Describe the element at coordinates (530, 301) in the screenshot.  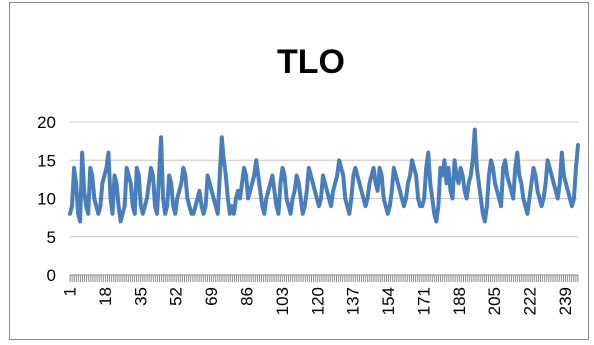
I see `x-tick-label: 222` at that location.